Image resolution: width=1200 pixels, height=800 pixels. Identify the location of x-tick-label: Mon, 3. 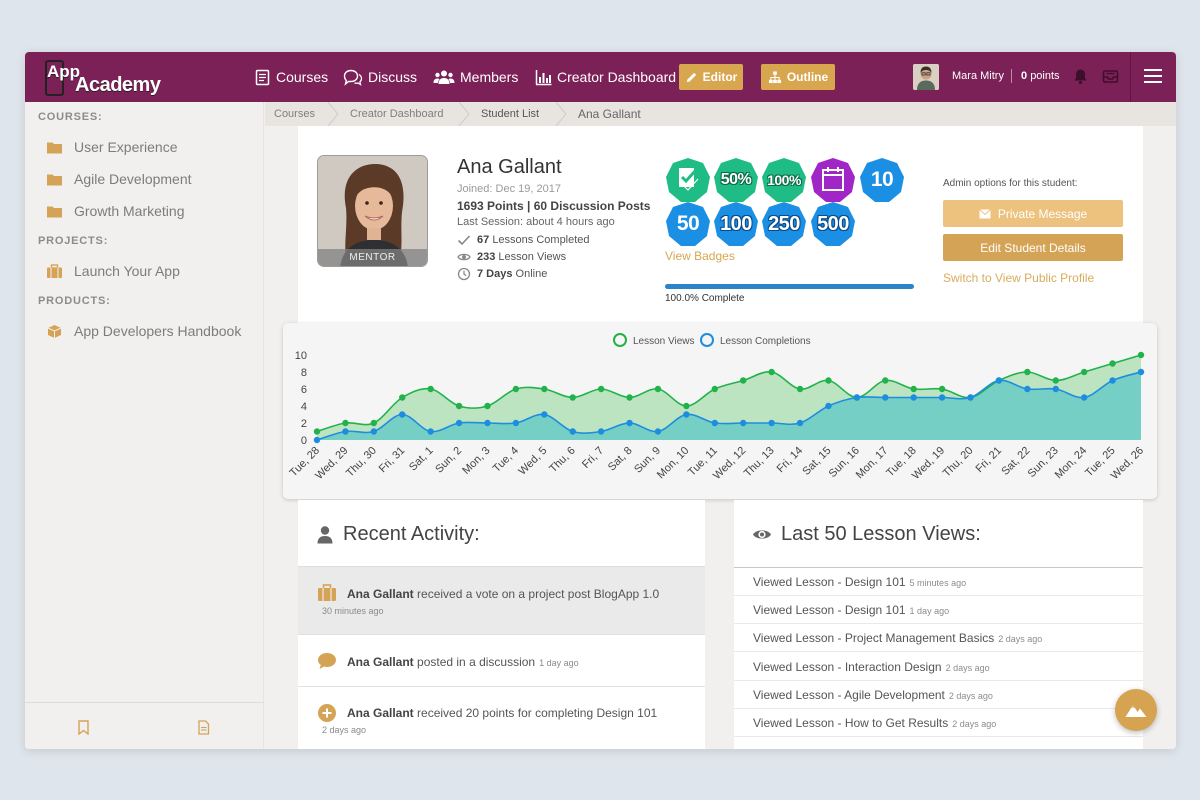
(476, 461).